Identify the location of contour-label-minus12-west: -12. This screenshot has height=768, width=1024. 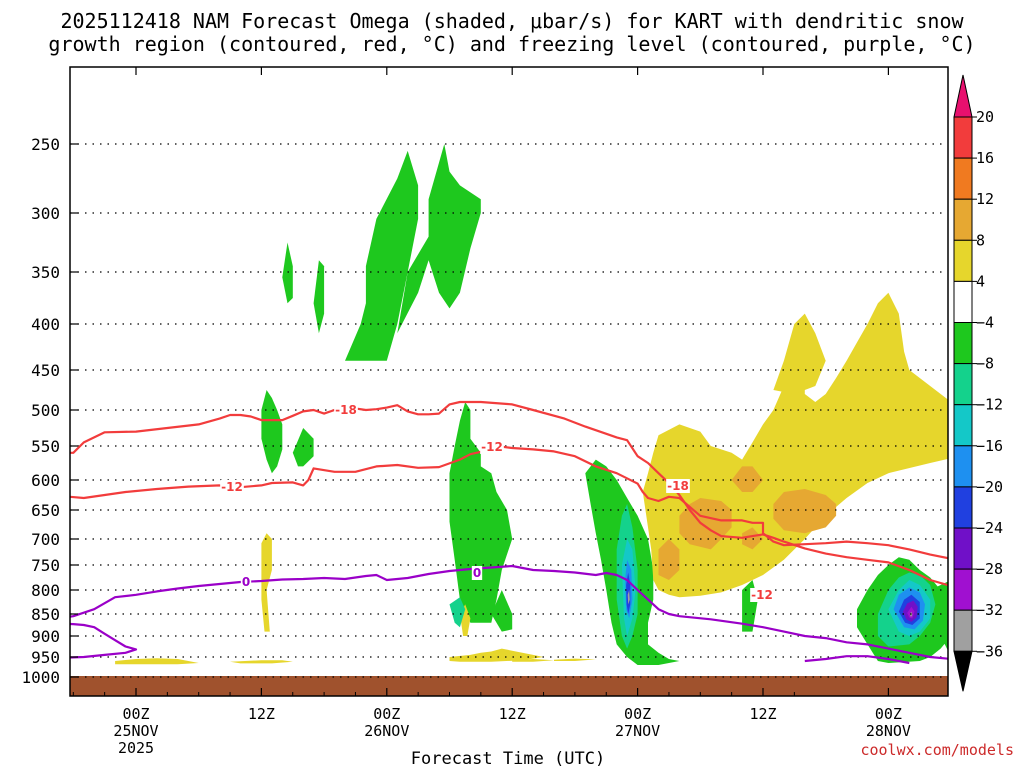
(232, 487).